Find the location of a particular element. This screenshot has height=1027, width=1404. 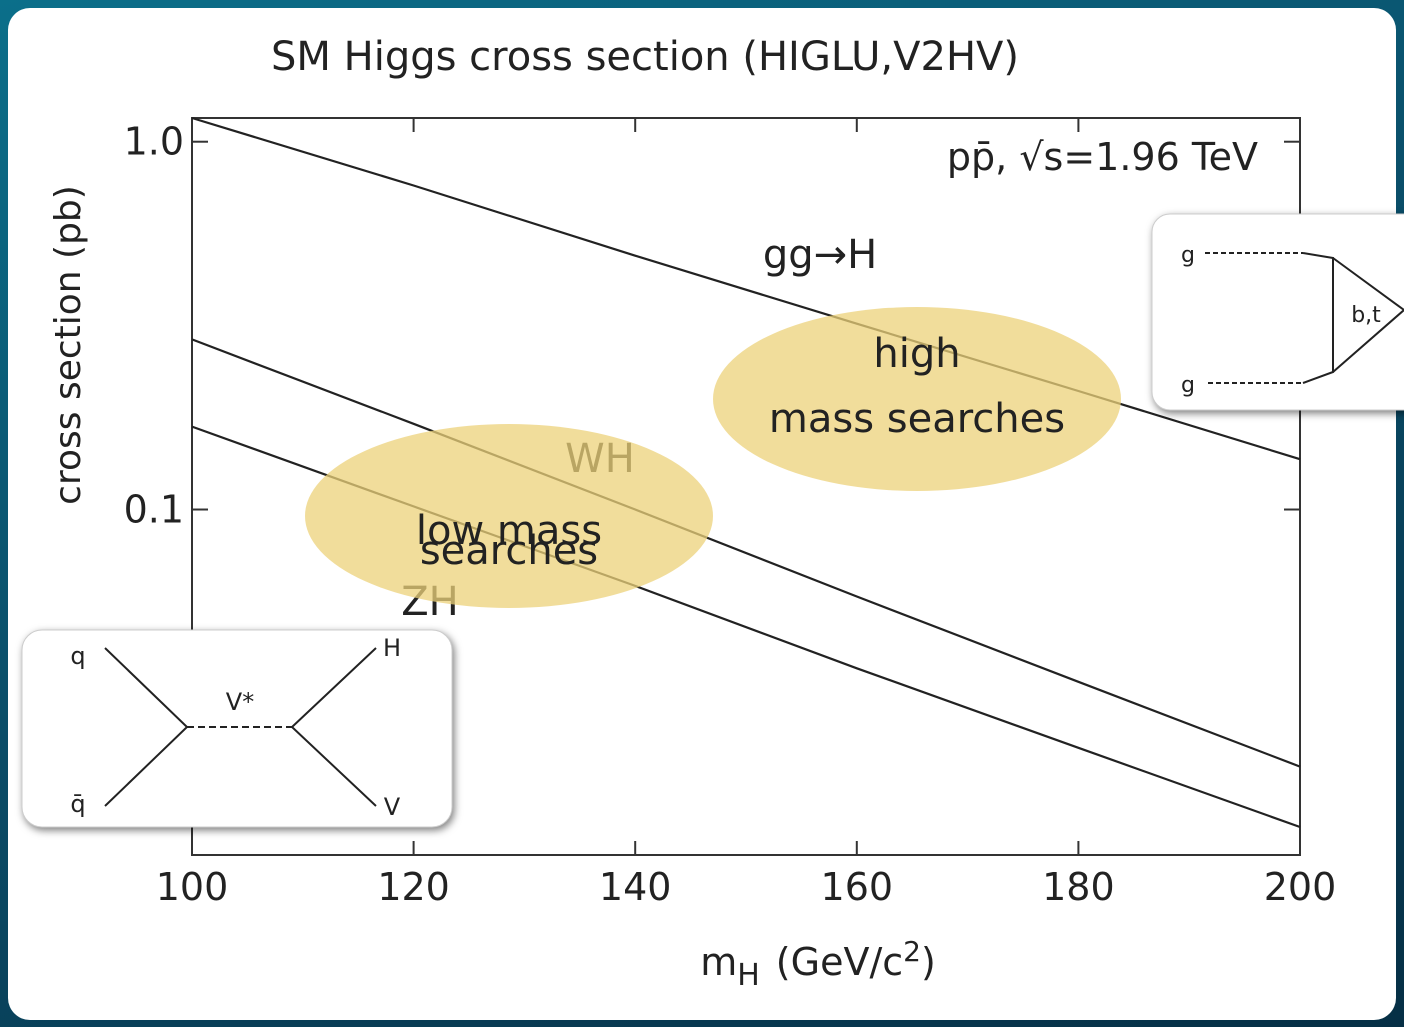

x-tick-label: 160 is located at coordinates (857, 887).